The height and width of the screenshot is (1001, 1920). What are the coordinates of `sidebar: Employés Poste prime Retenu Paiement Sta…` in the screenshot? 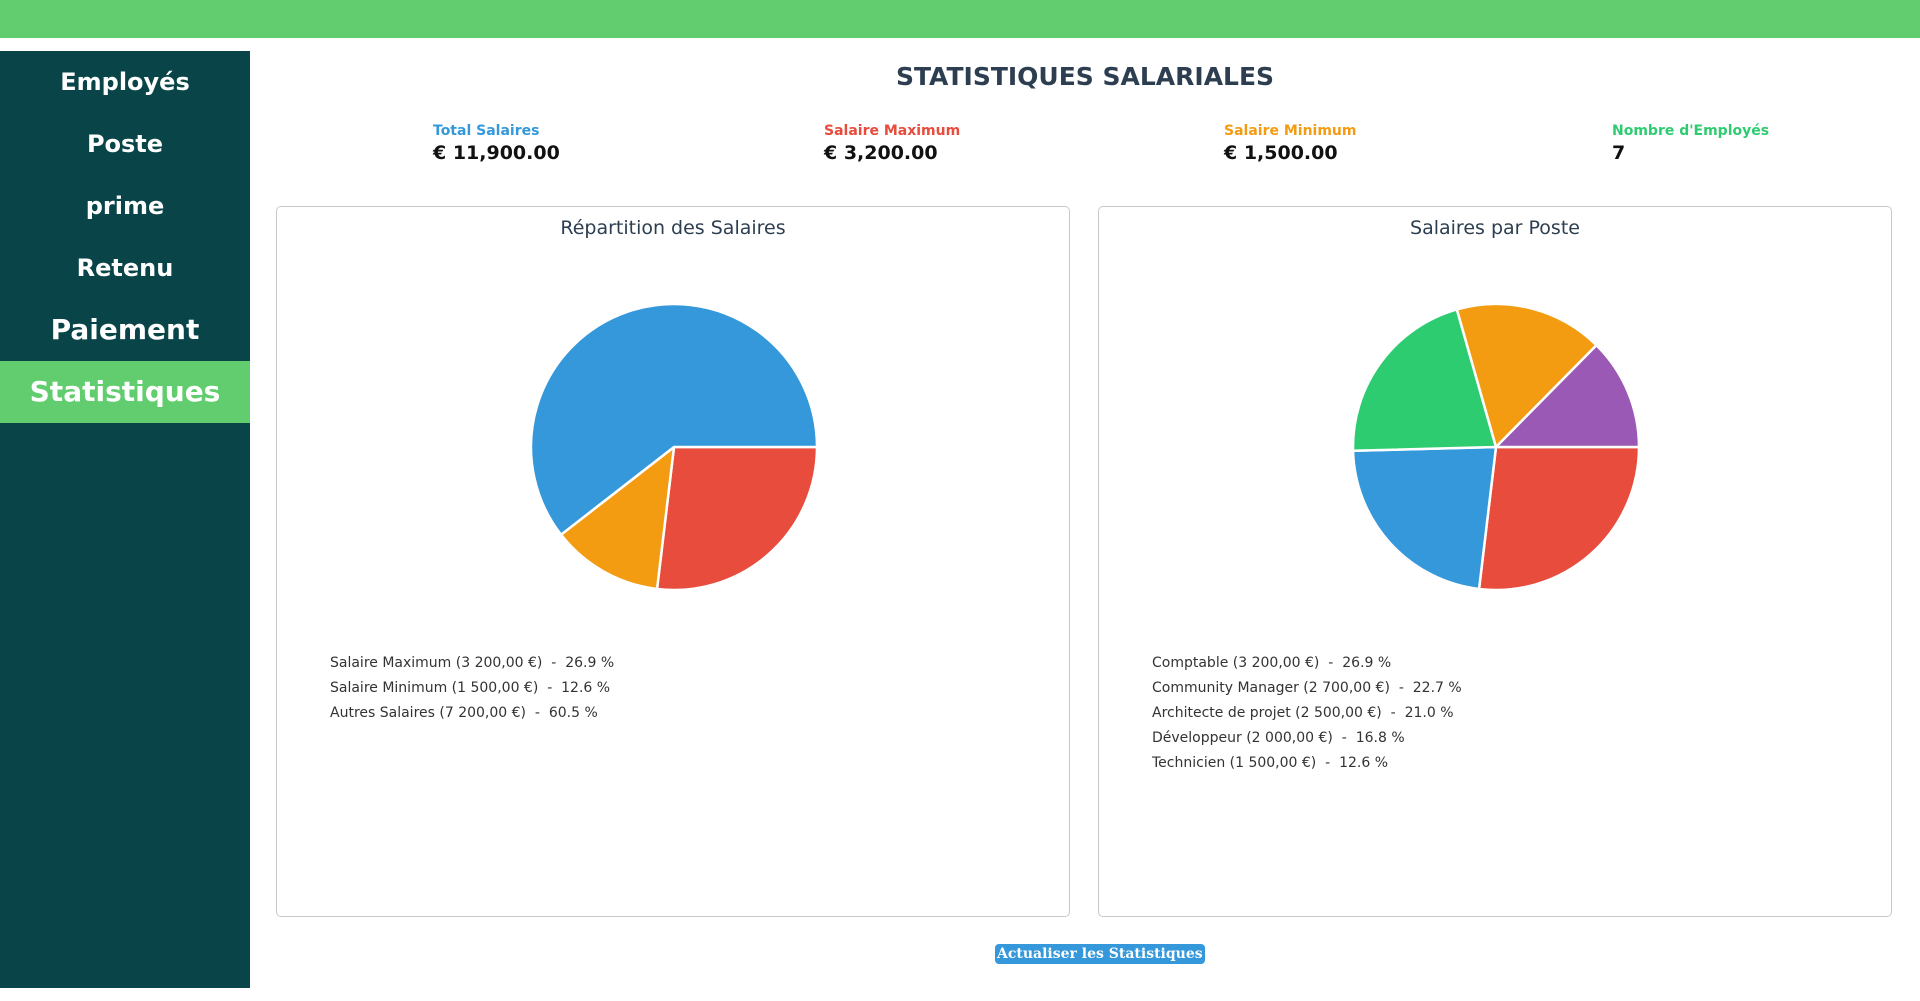 It's located at (125, 519).